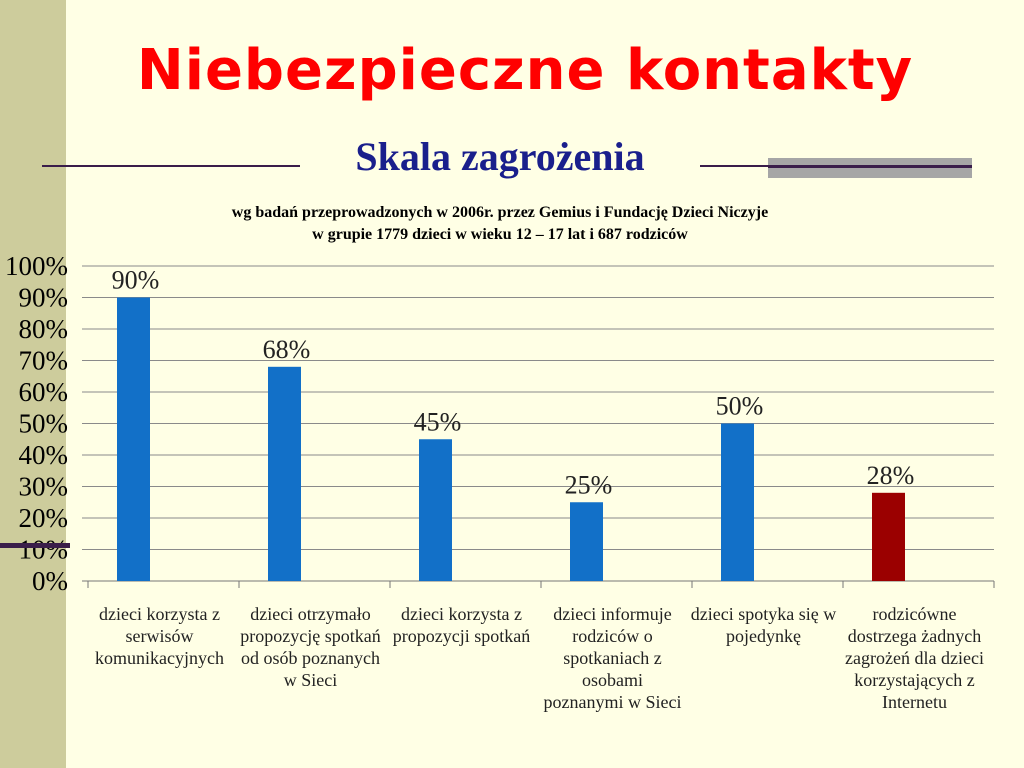 This screenshot has height=768, width=1024. Describe the element at coordinates (44, 550) in the screenshot. I see `y-tick-label: 10%` at that location.